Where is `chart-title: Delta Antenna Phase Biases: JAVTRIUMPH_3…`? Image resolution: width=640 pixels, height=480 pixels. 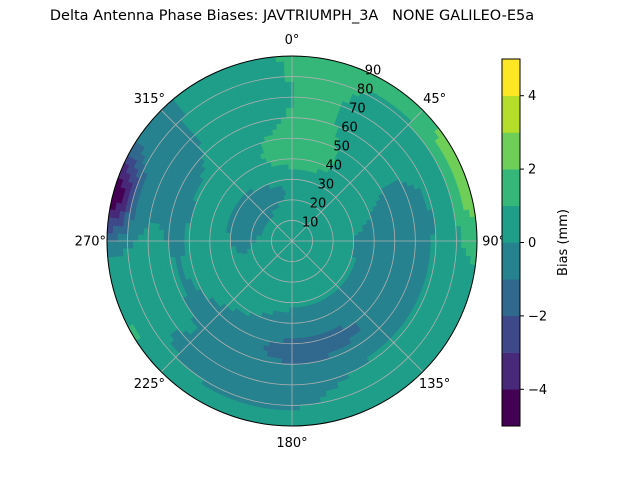
chart-title: Delta Antenna Phase Biases: JAVTRIUMPH_3… is located at coordinates (292, 16).